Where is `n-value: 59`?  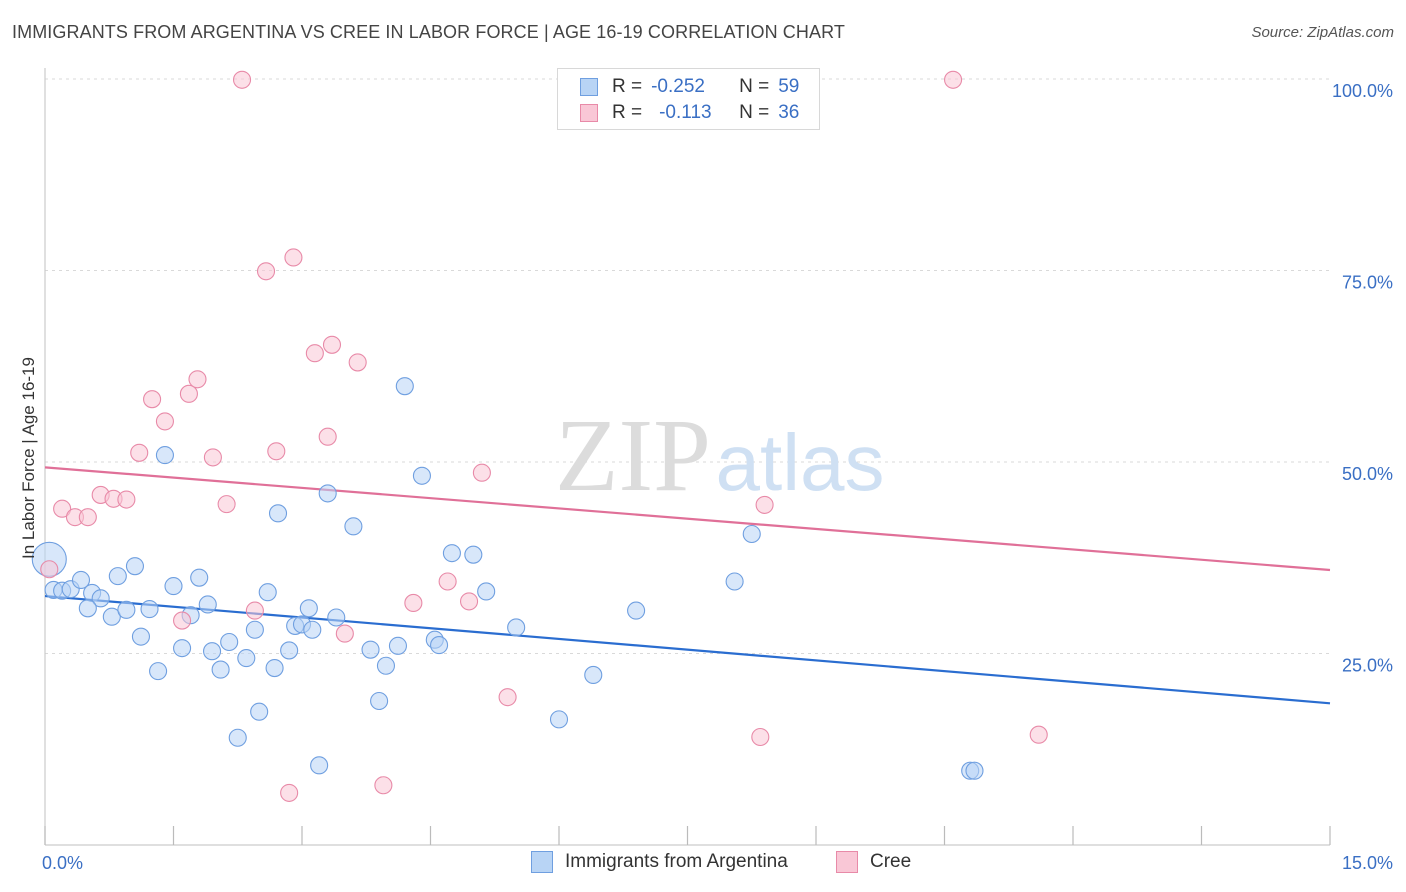 n-value: 59 is located at coordinates (789, 86).